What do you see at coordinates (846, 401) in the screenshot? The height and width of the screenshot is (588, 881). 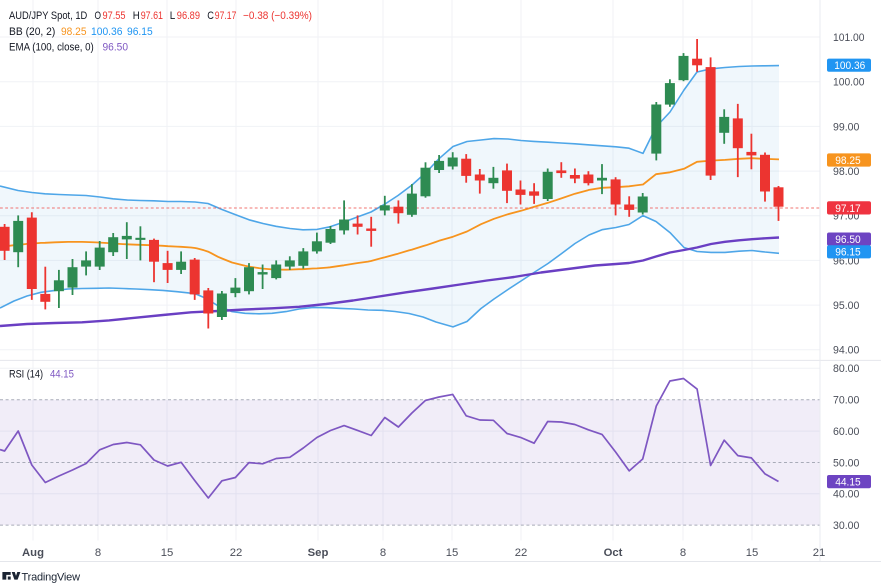 I see `svg-text: 70.00` at bounding box center [846, 401].